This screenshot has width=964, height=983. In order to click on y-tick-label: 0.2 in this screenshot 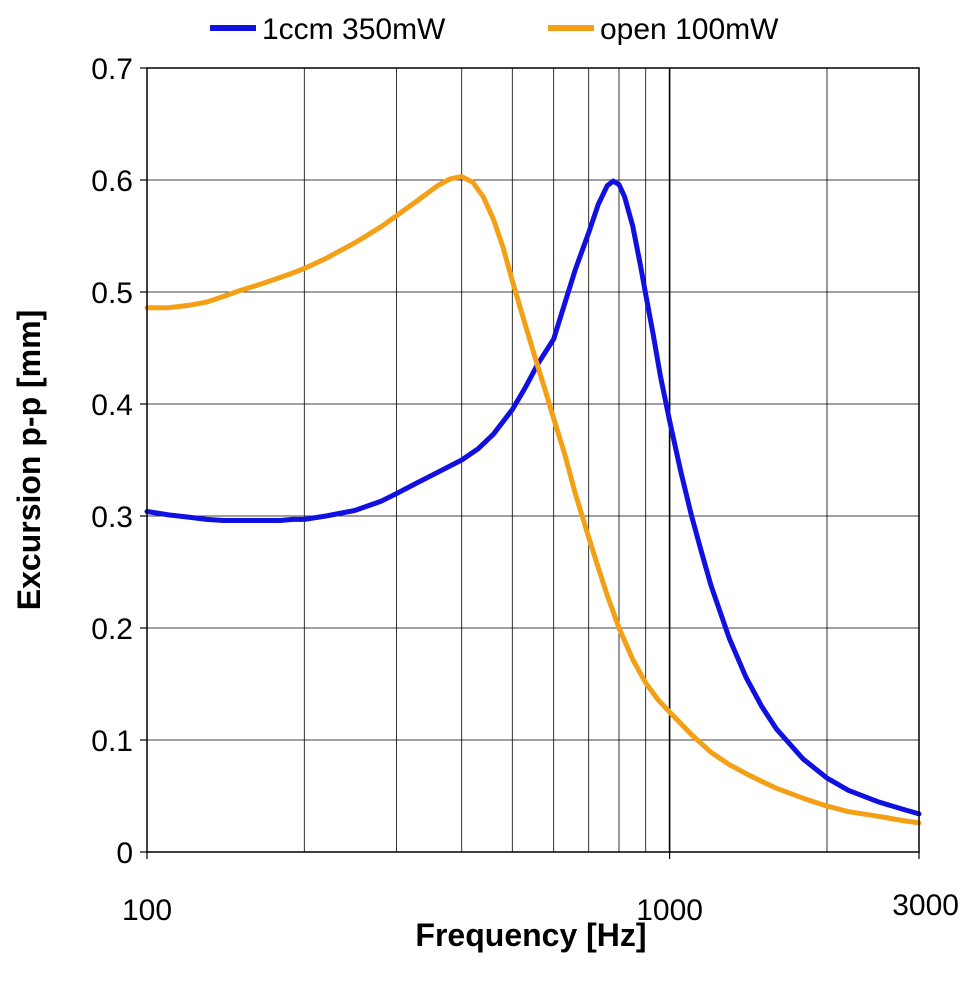, I will do `click(112, 629)`.